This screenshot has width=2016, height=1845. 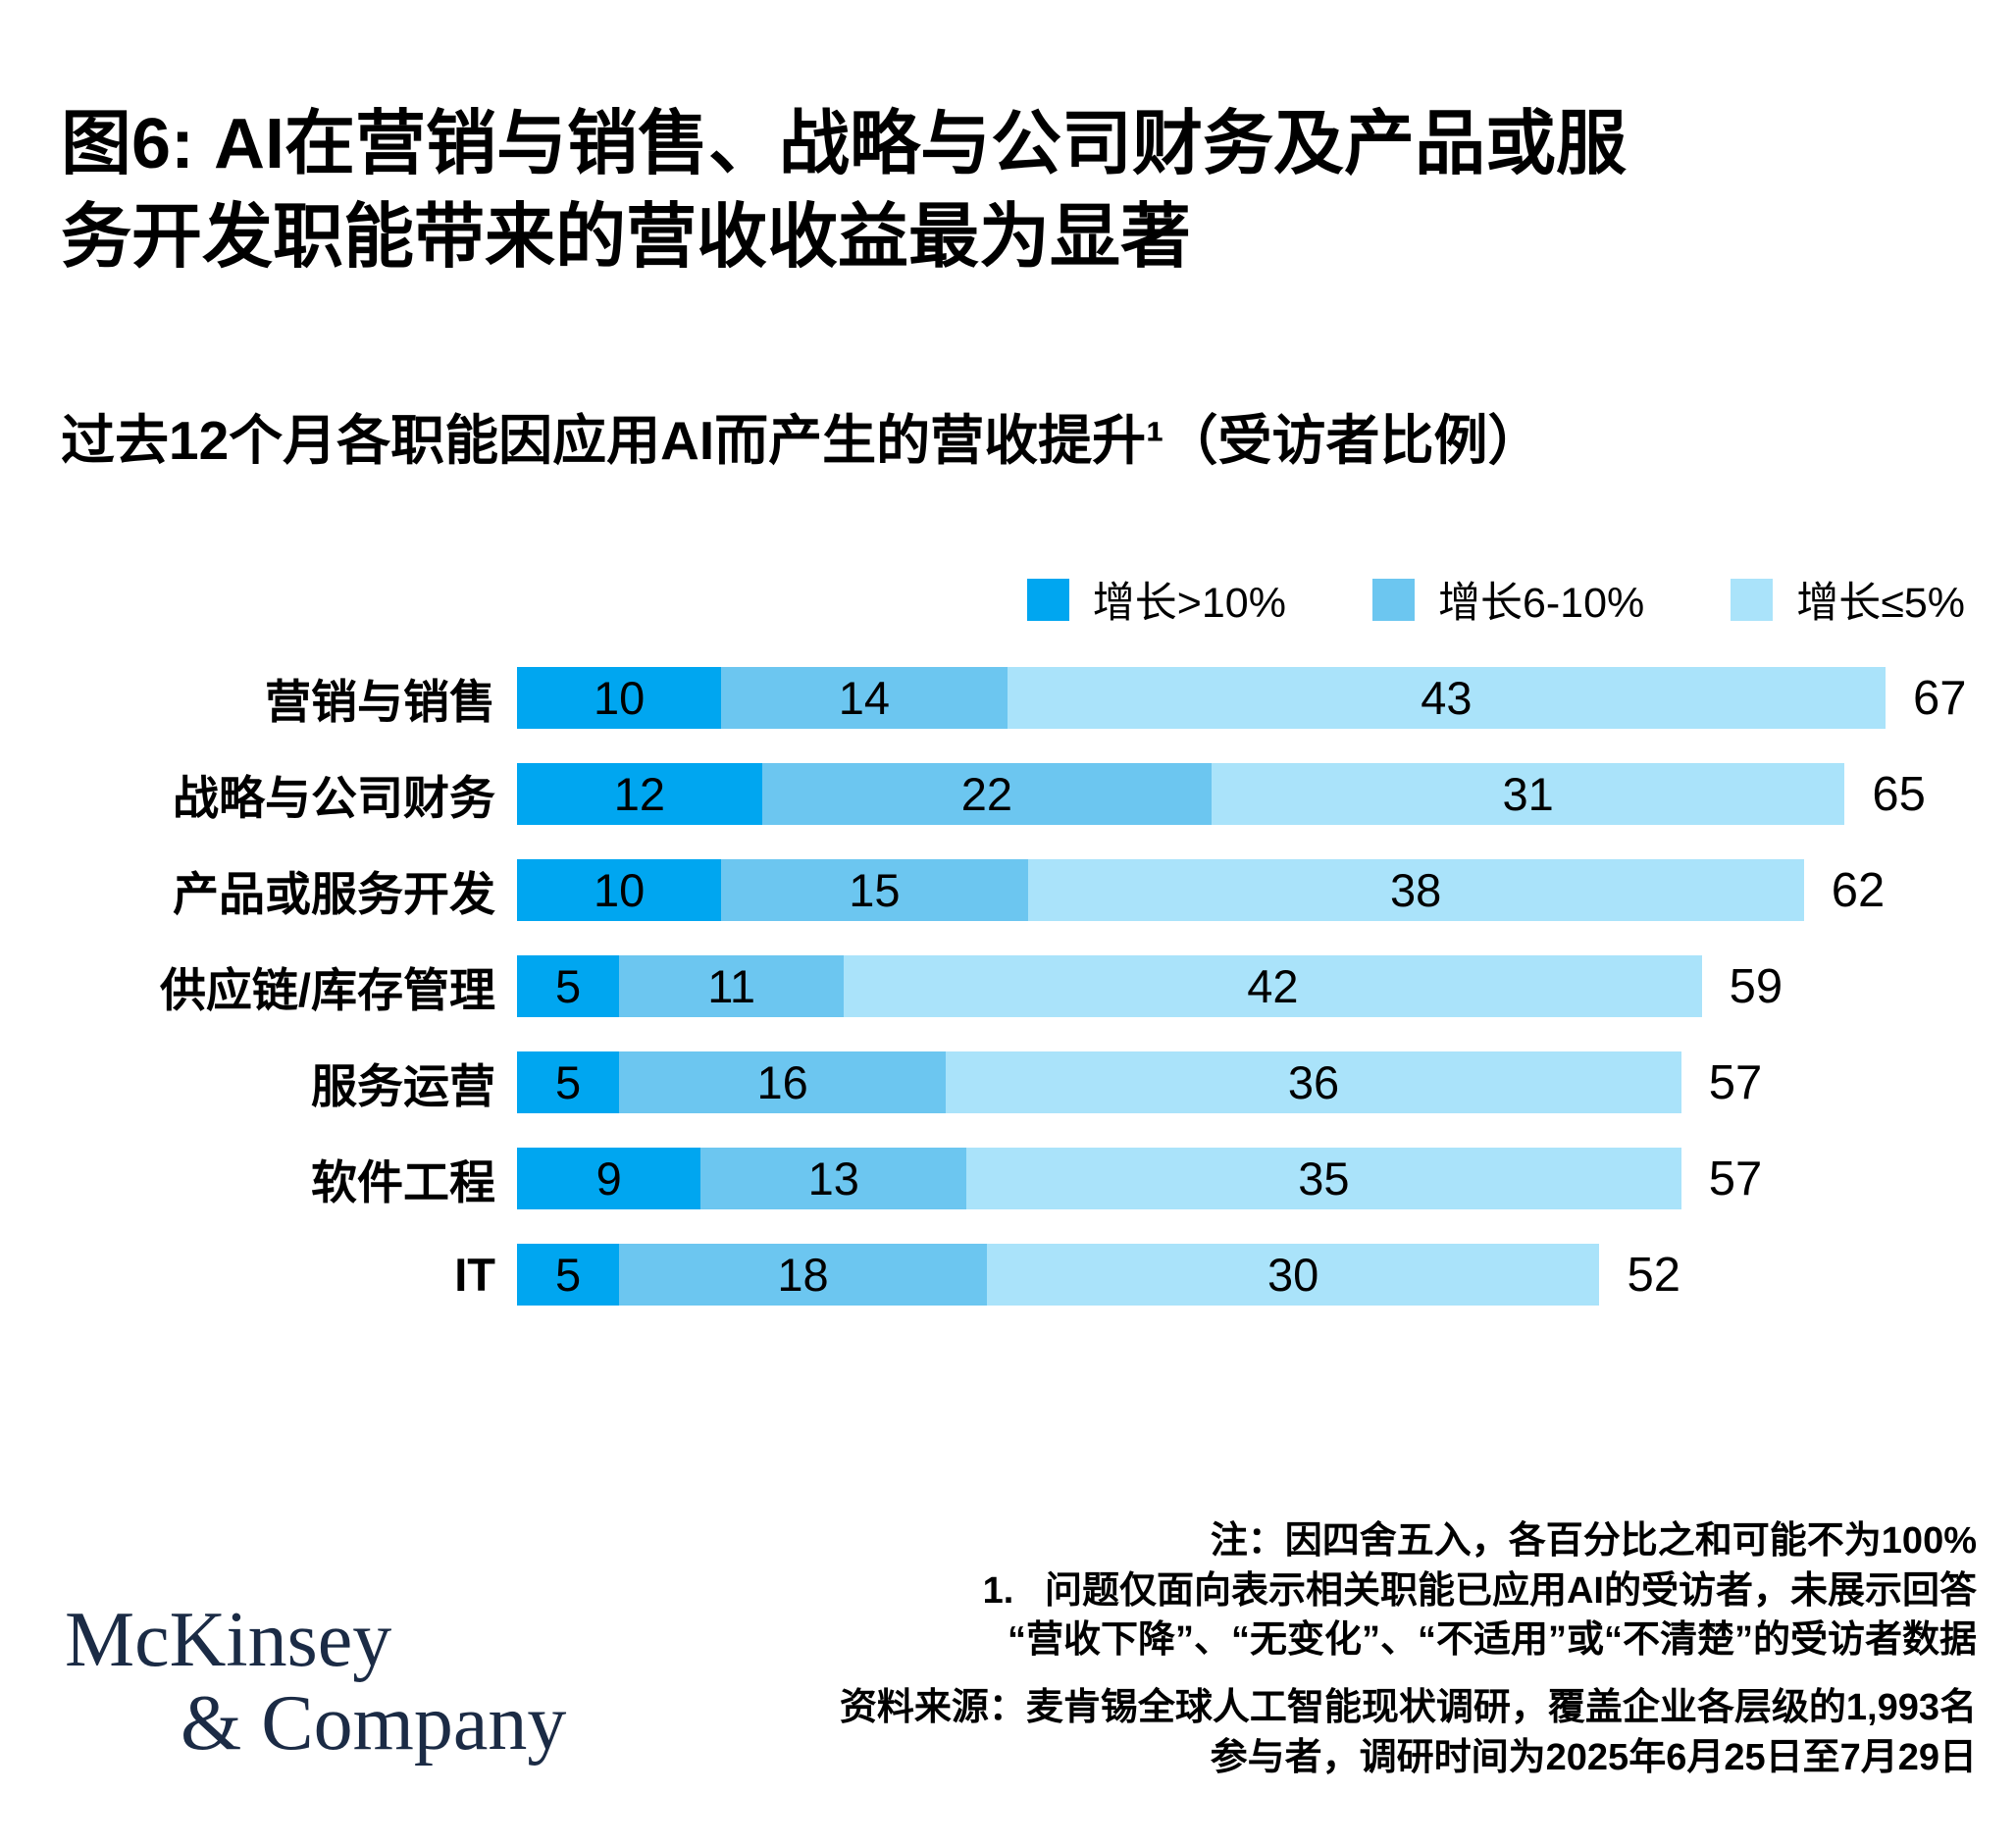 What do you see at coordinates (403, 1086) in the screenshot?
I see `category-label: 服务运营` at bounding box center [403, 1086].